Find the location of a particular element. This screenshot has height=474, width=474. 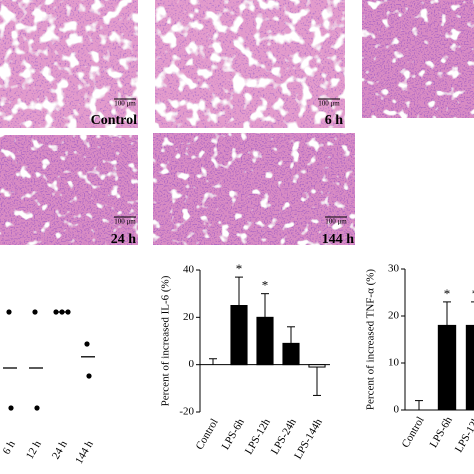

panel-label: 6 h is located at coordinates (334, 120).